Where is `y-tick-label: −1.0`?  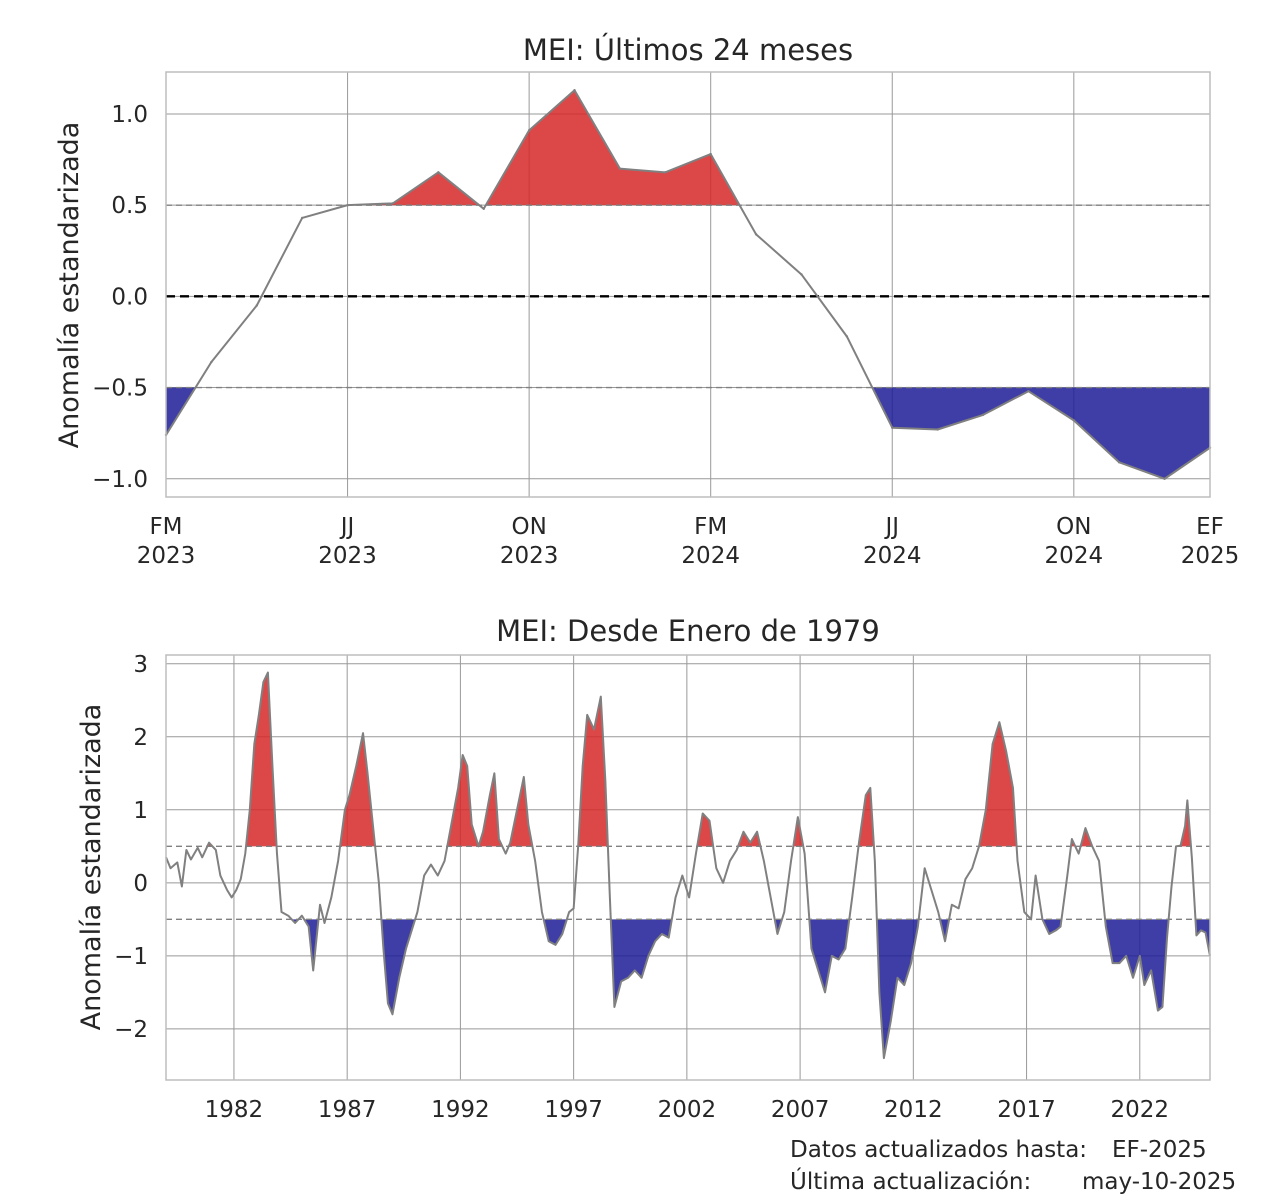
y-tick-label: −1.0 is located at coordinates (120, 480).